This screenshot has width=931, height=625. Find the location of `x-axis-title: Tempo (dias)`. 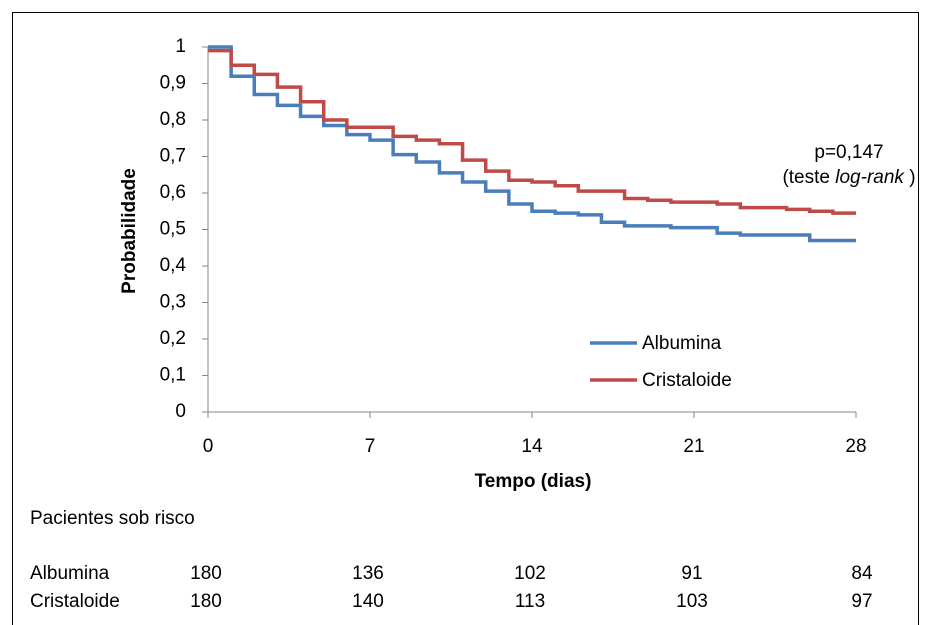

x-axis-title: Tempo (dias) is located at coordinates (533, 481).